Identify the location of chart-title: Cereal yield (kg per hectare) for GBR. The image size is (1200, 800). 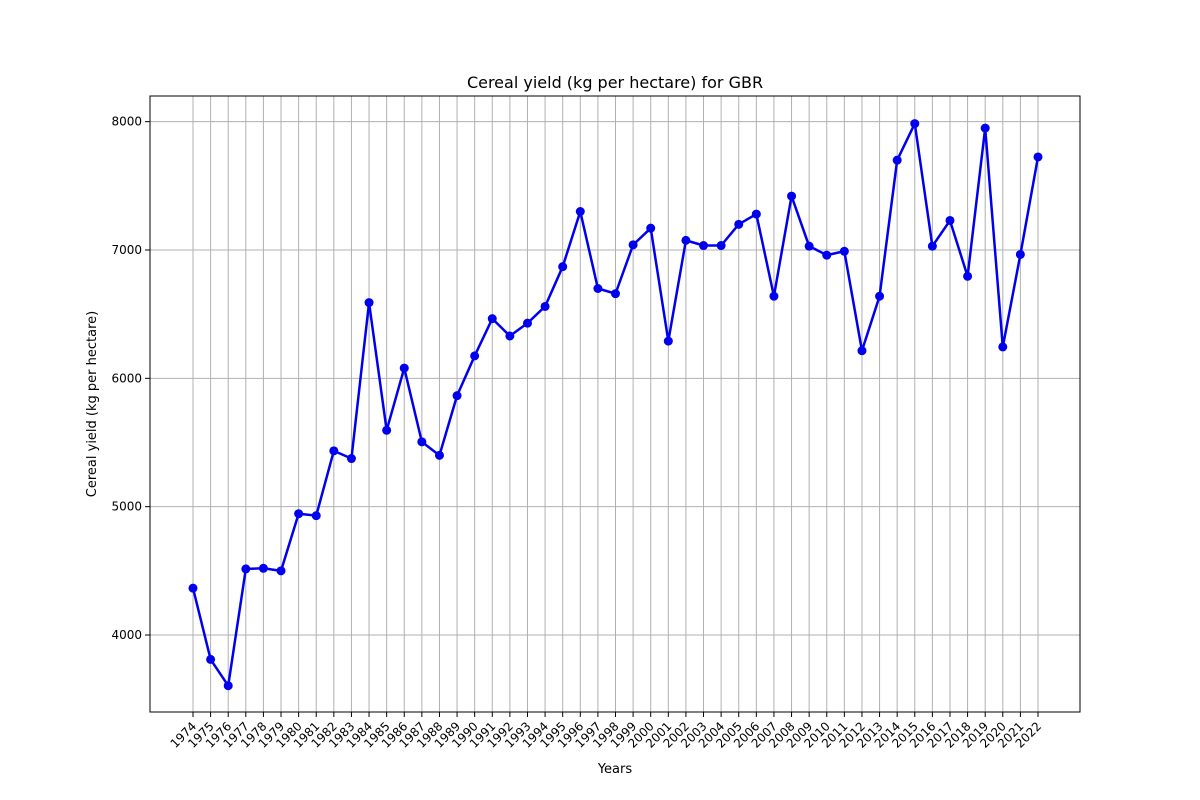
(615, 82).